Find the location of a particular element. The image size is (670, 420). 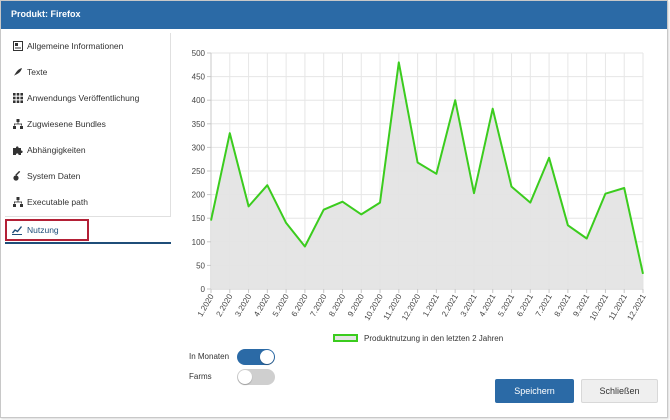

sidebar-item-label: Anwendungs Veröffentlichung is located at coordinates (83, 98).